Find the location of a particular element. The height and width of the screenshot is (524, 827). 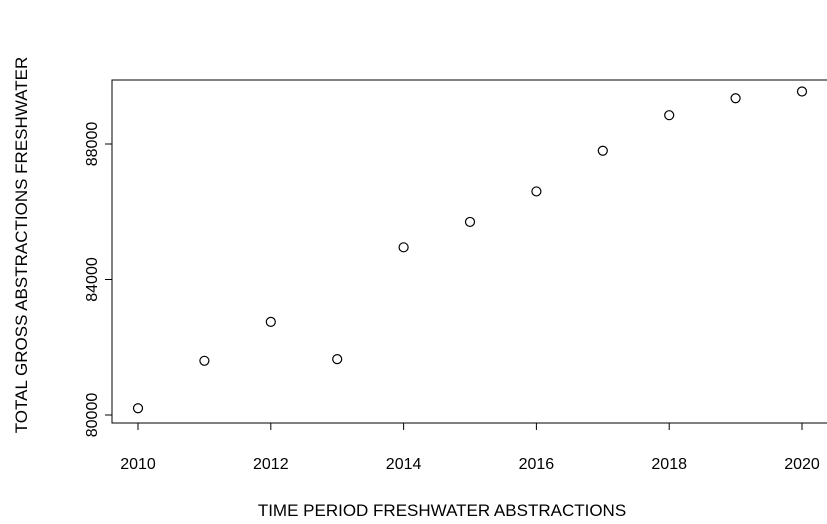

x-tick-label: 2012 is located at coordinates (271, 464).